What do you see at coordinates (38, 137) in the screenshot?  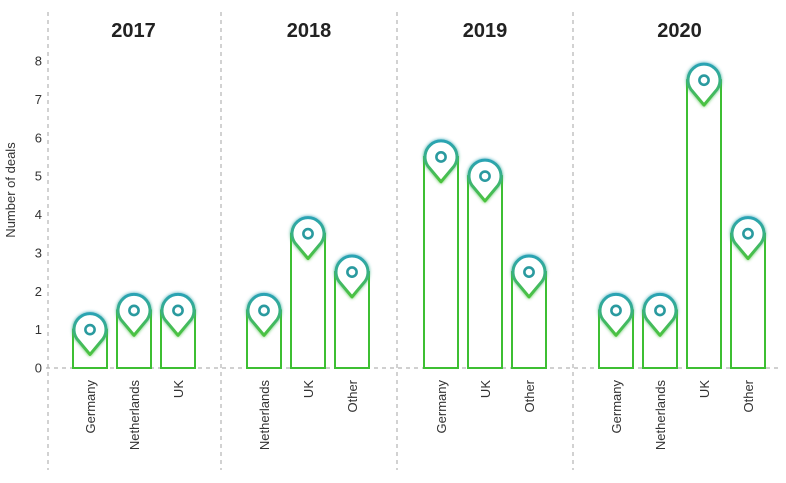 I see `y-tick-label: 6` at bounding box center [38, 137].